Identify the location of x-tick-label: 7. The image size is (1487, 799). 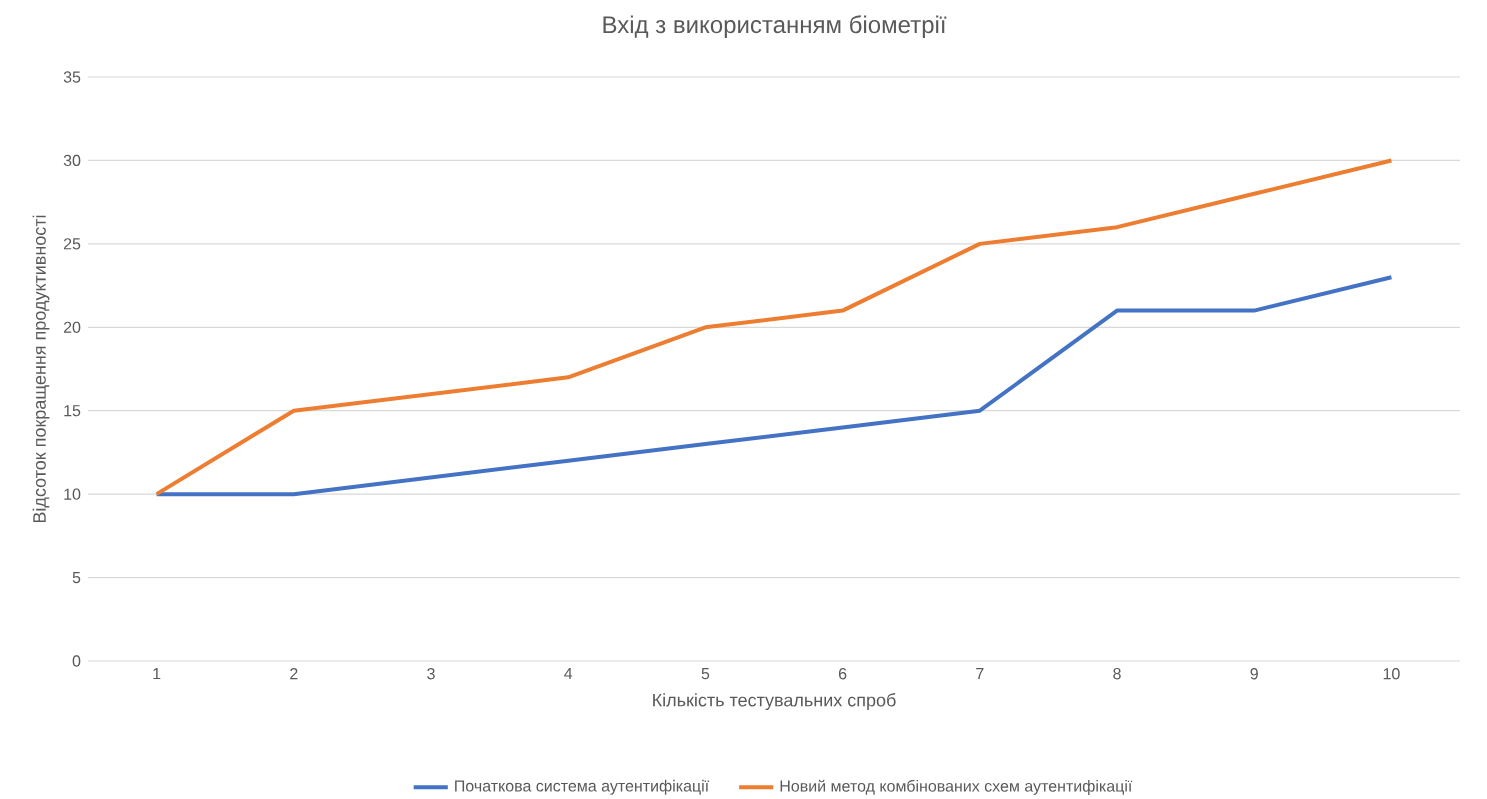
(980, 674).